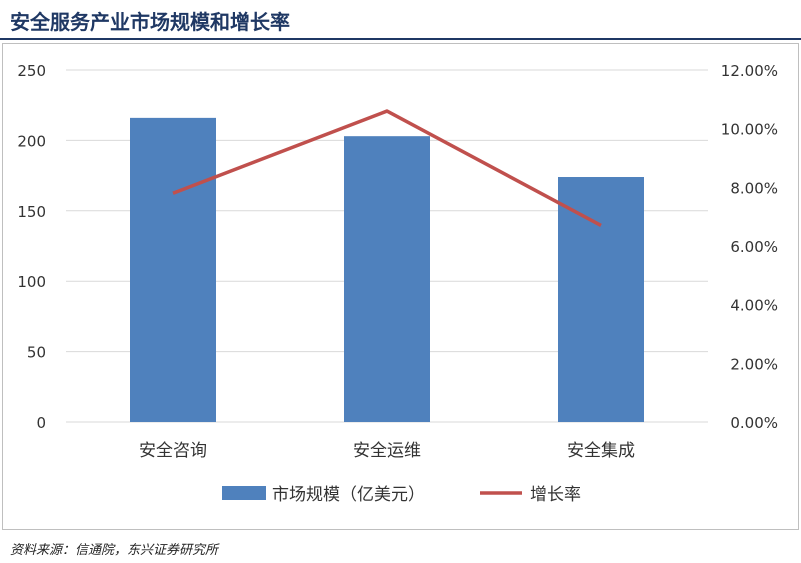  Describe the element at coordinates (114, 550) in the screenshot. I see `source-note: 资料来源：信通院，东兴证券研究所` at that location.